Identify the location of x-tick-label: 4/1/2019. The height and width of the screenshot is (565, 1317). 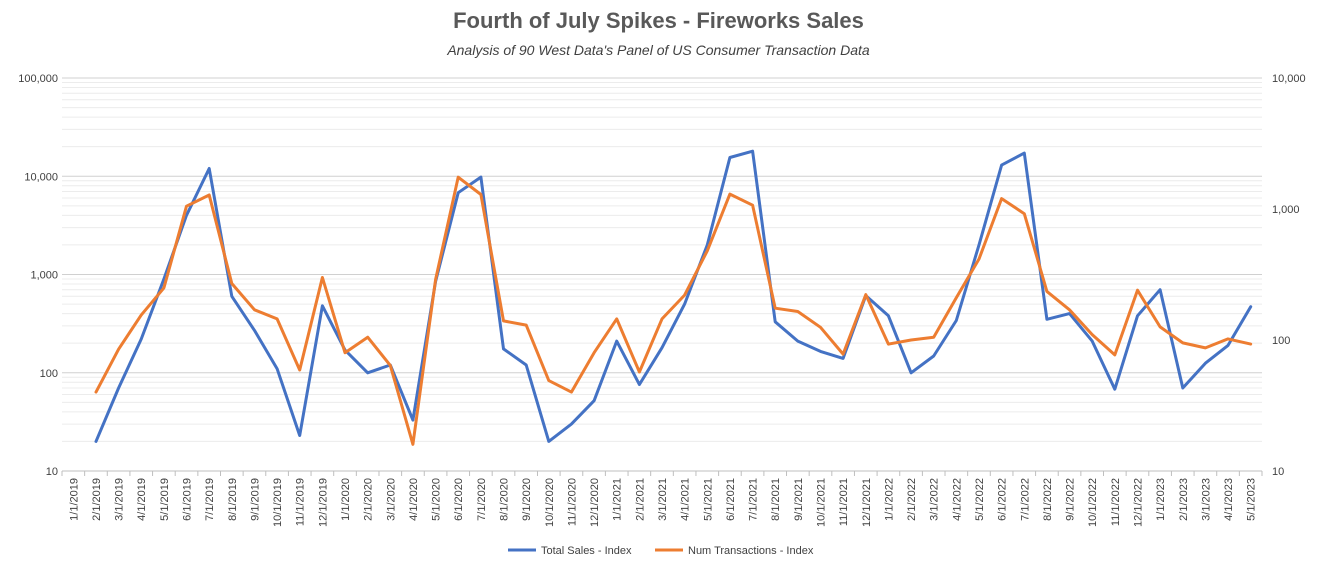
(142, 499).